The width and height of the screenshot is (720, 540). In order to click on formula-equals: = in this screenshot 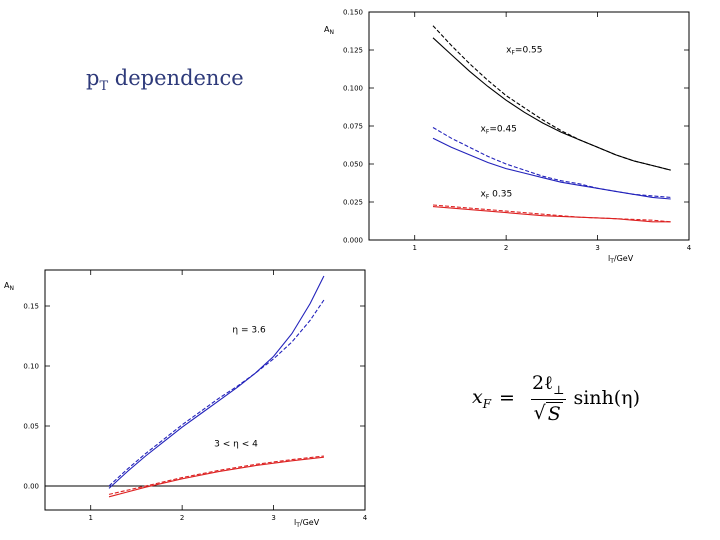, I will do `click(507, 398)`.